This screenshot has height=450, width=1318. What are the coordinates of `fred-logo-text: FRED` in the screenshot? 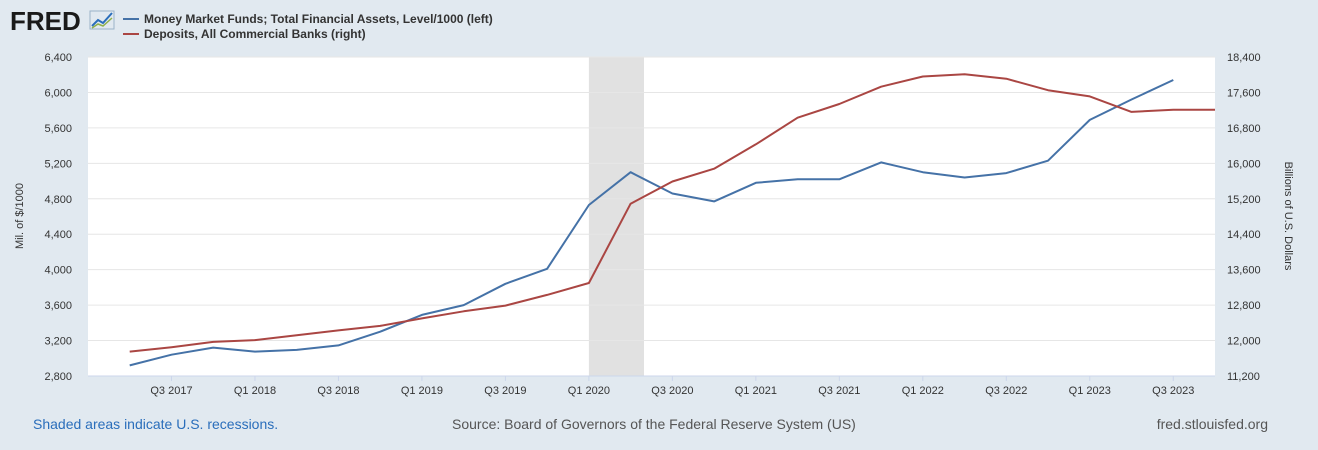 It's located at (45, 21).